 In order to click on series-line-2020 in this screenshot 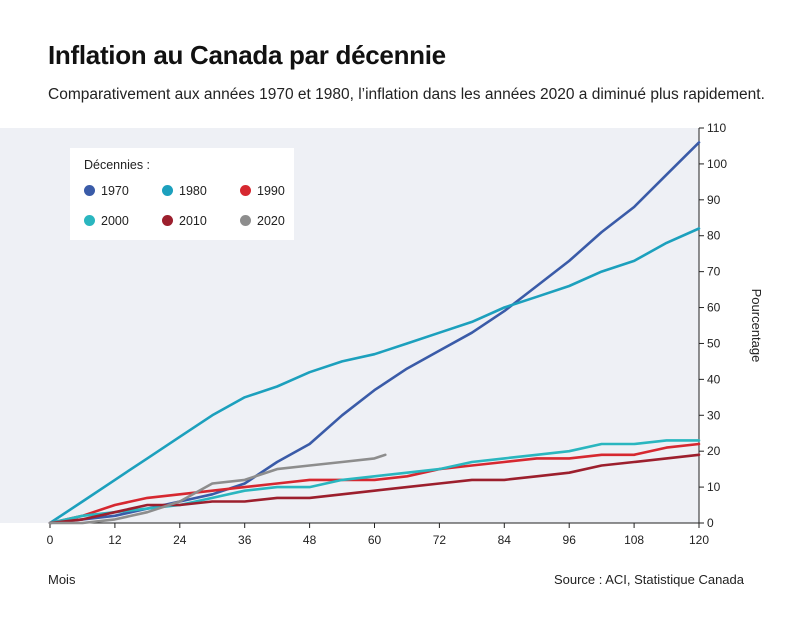, I will do `click(217, 489)`.